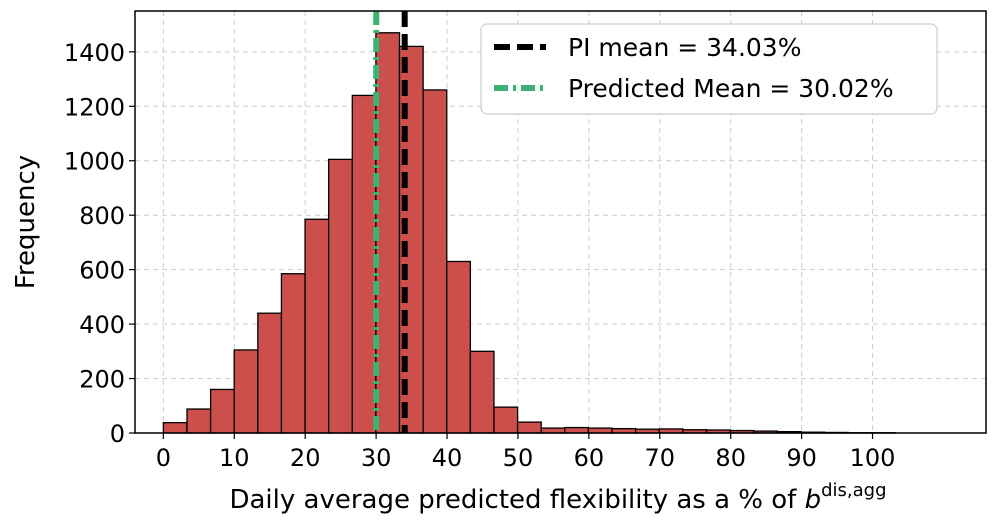 The height and width of the screenshot is (527, 996). What do you see at coordinates (117, 434) in the screenshot?
I see `y-tick-label: 0` at bounding box center [117, 434].